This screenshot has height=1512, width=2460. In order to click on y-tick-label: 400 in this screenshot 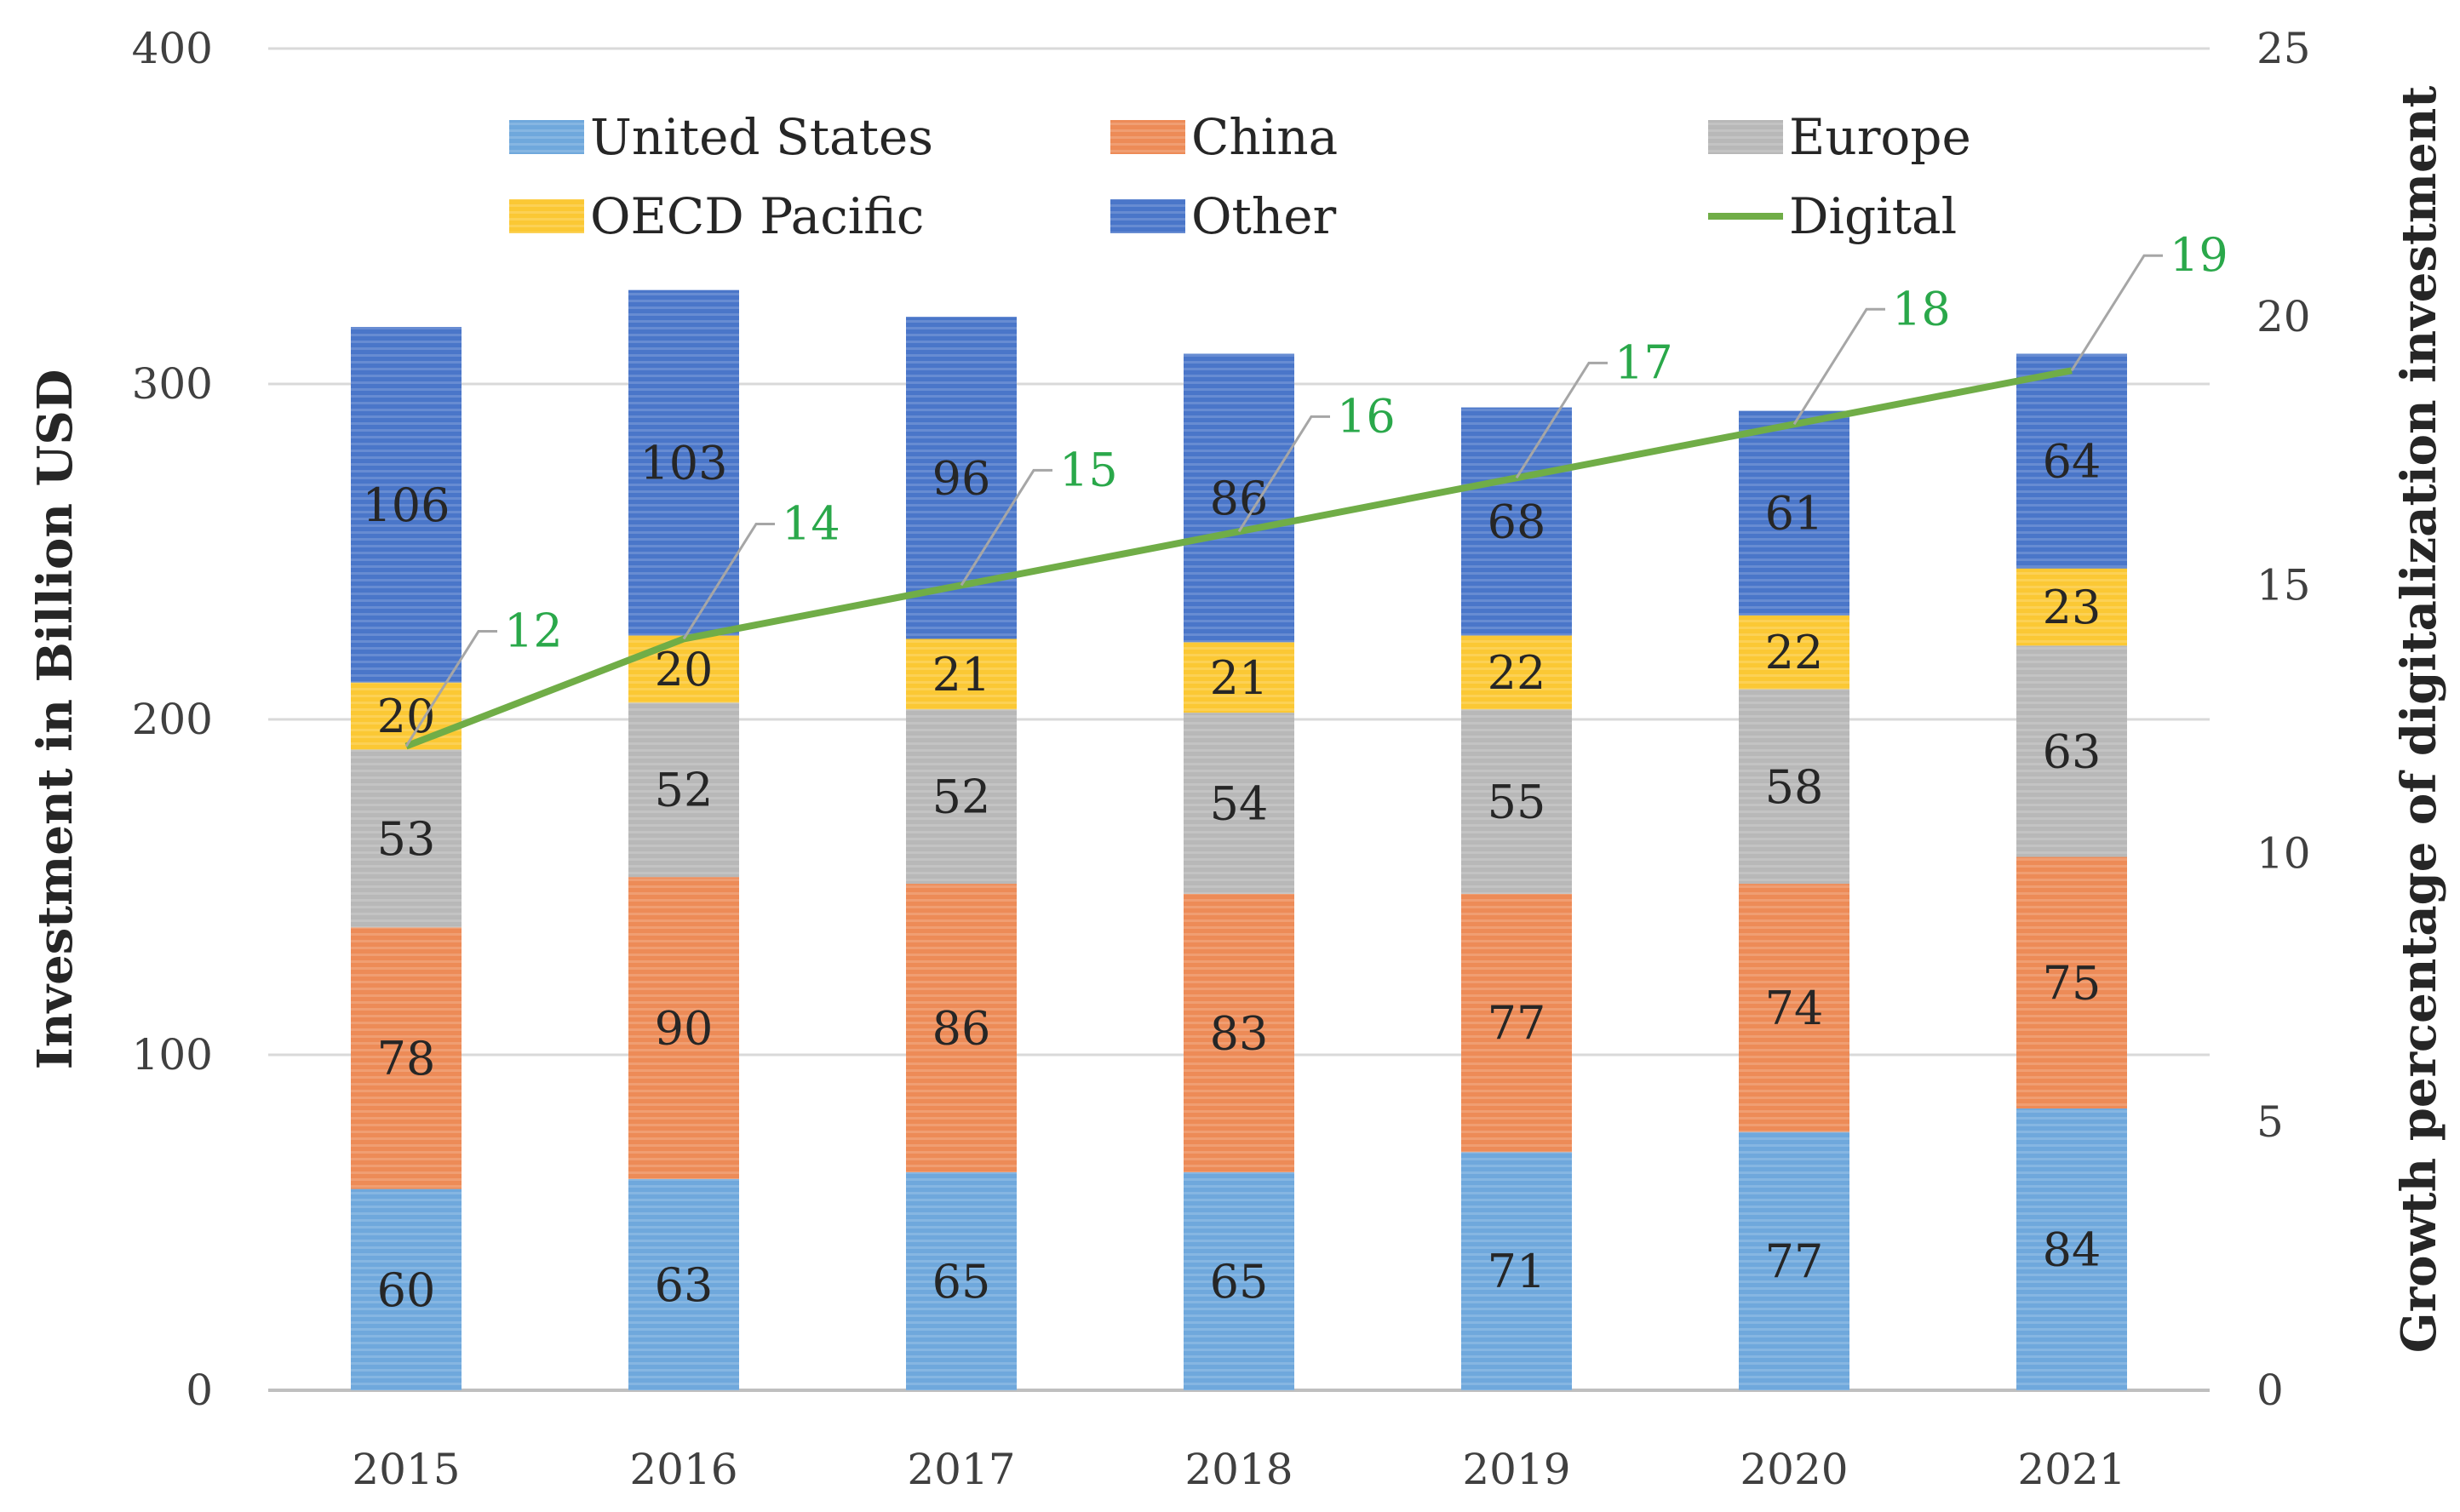, I will do `click(172, 48)`.